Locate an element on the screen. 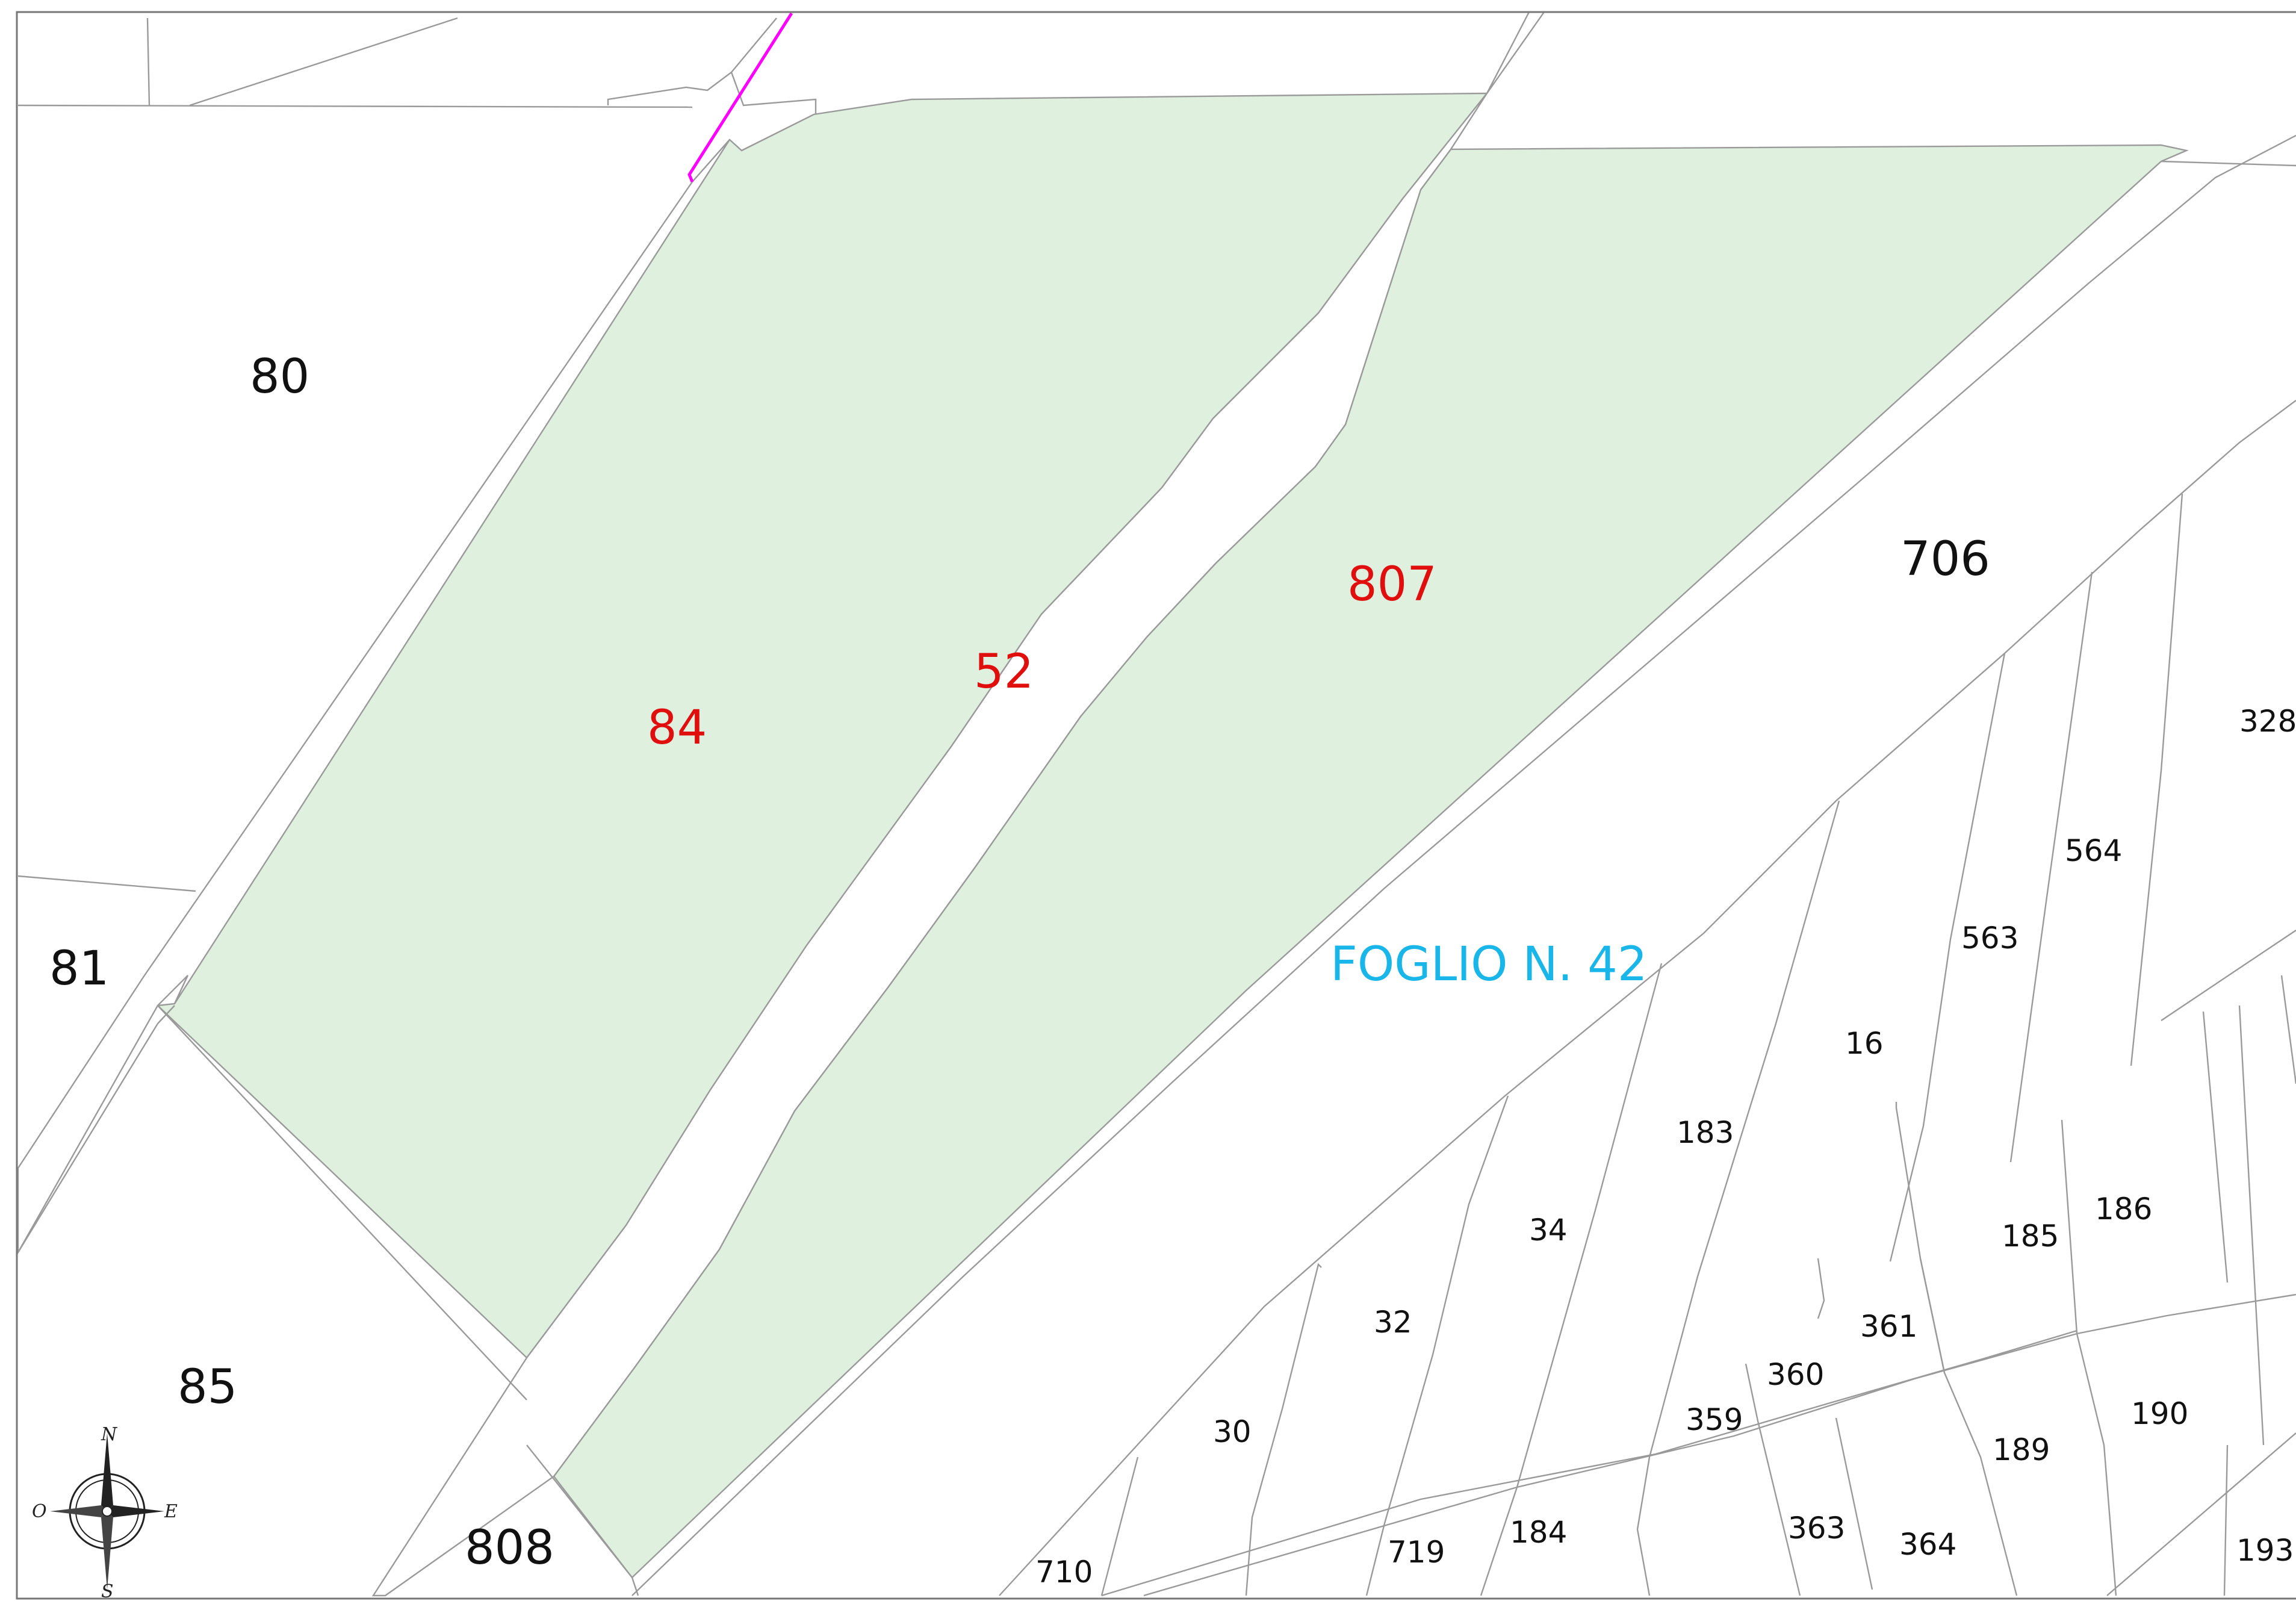  parcel-label-719: 719 is located at coordinates (1416, 1552).